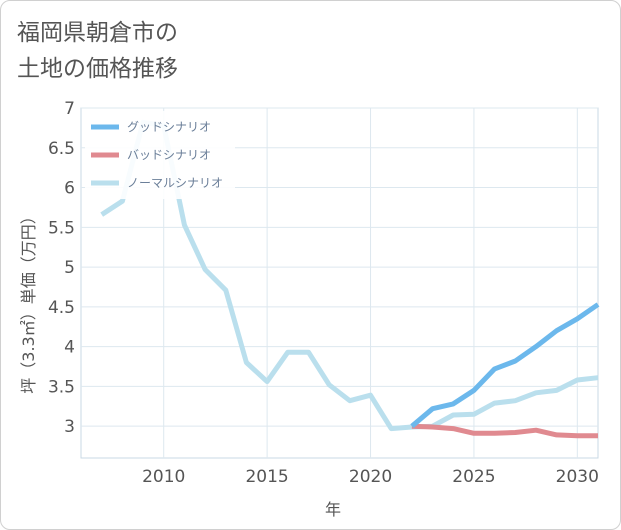  I want to click on y-tick-label: 5, so click(69, 268).